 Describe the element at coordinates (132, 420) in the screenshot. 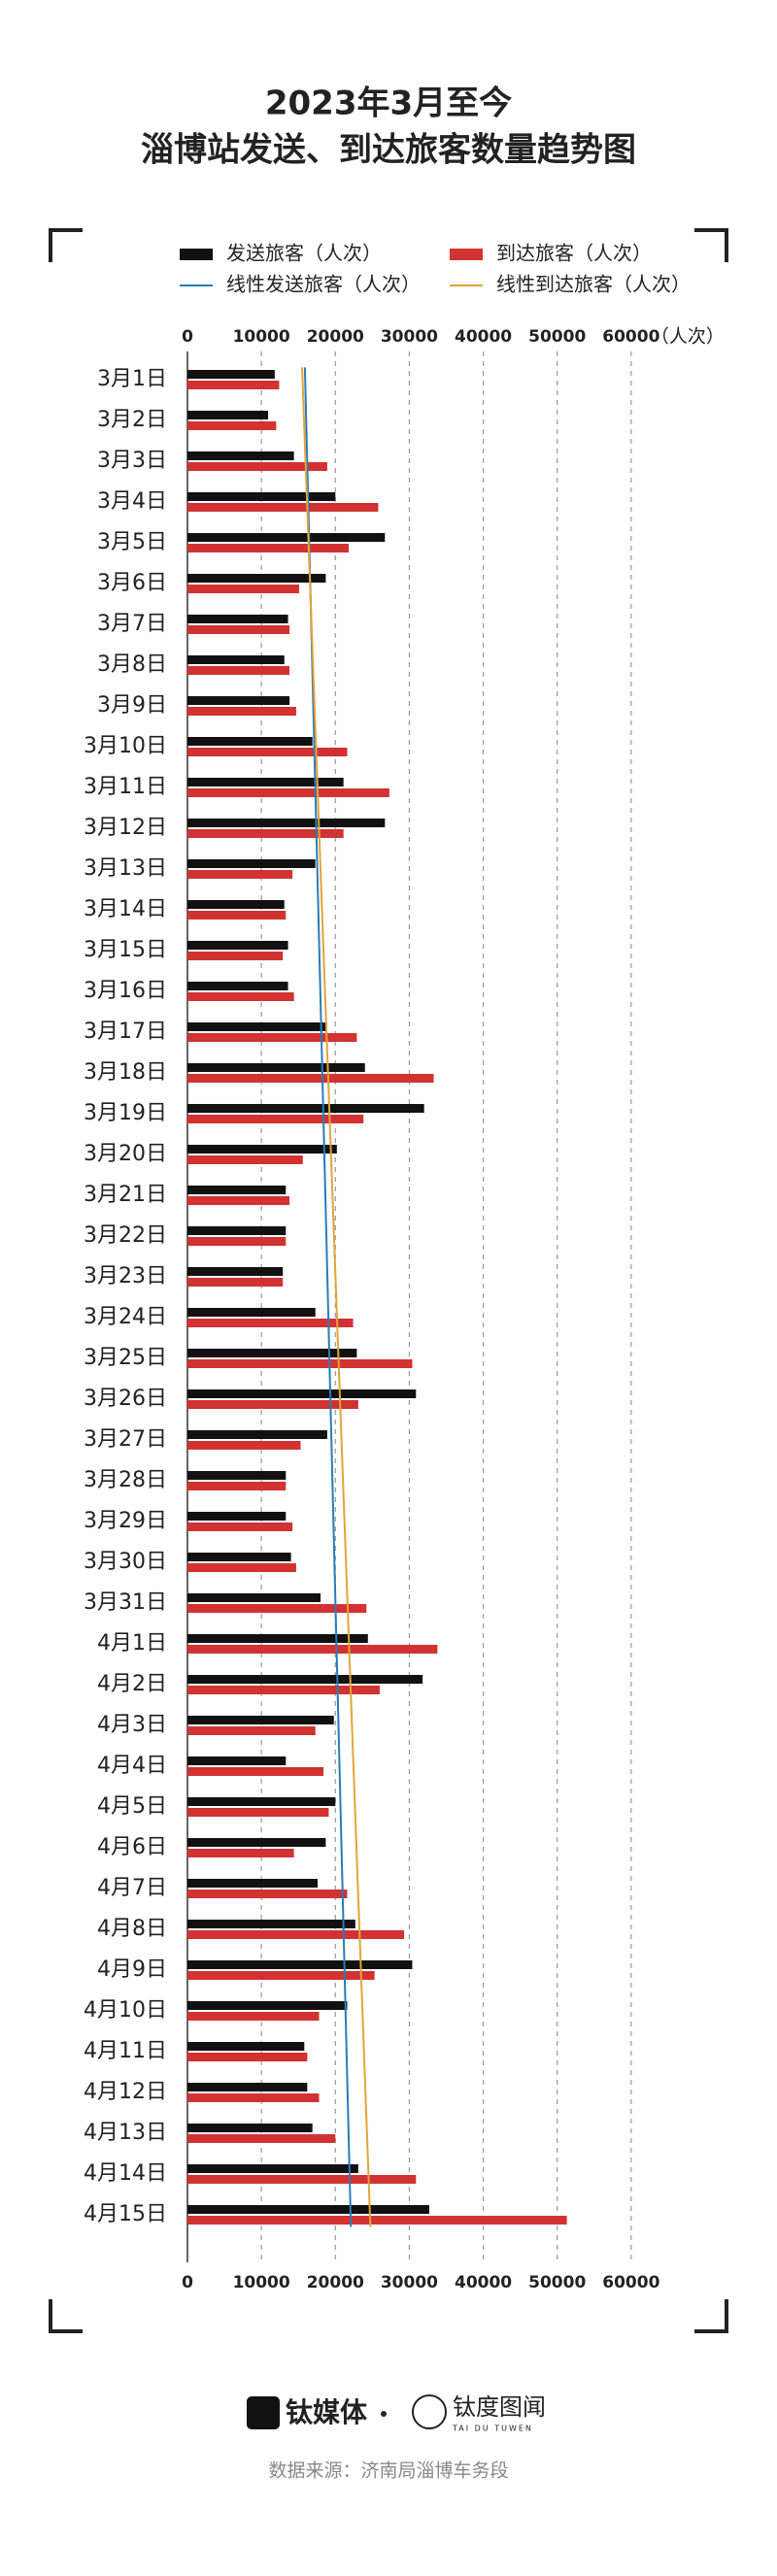

I see `y-tick-label: 3月2日` at that location.